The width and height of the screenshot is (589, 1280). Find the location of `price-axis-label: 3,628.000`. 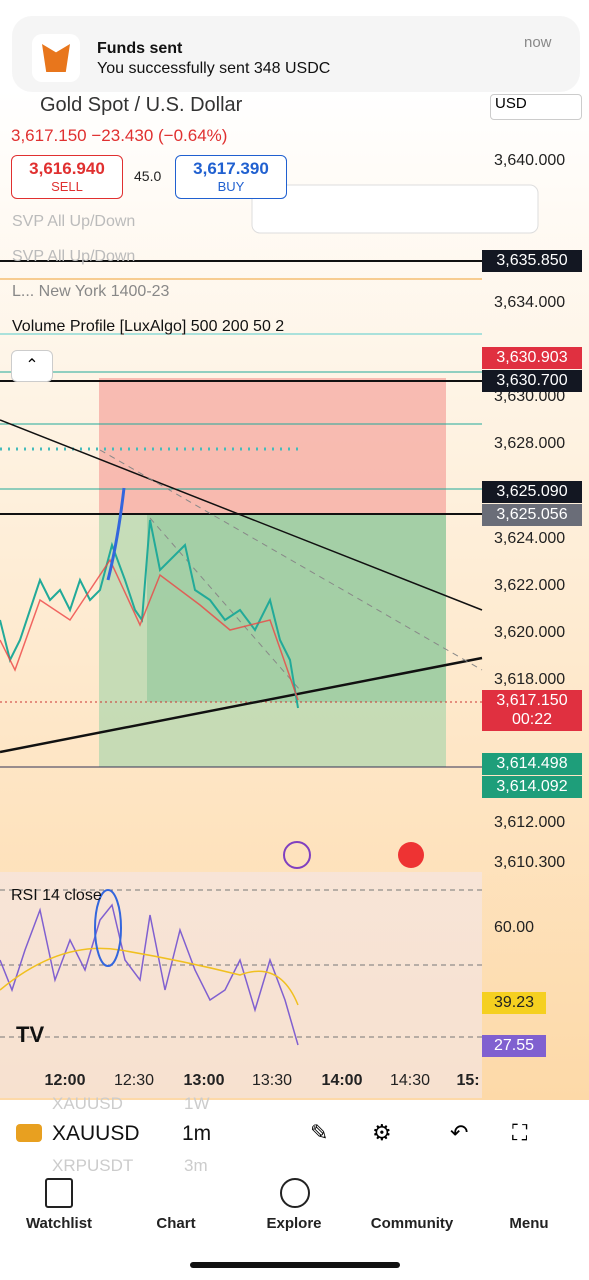

price-axis-label: 3,628.000 is located at coordinates (530, 443).